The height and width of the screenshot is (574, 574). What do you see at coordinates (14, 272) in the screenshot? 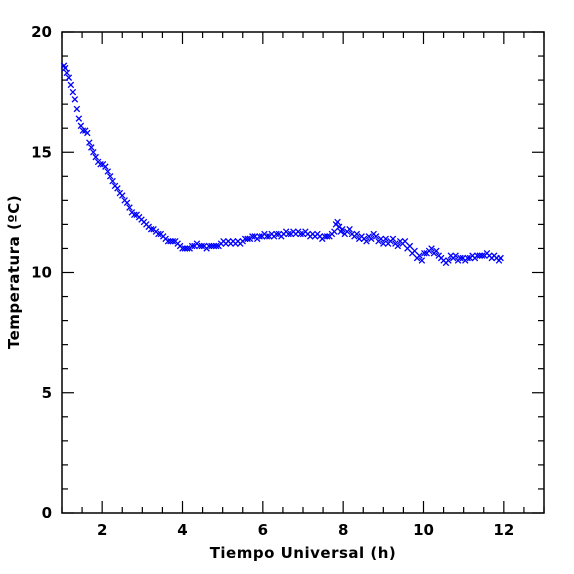
I see `y-axis-title: Temperatura (ºC)` at bounding box center [14, 272].